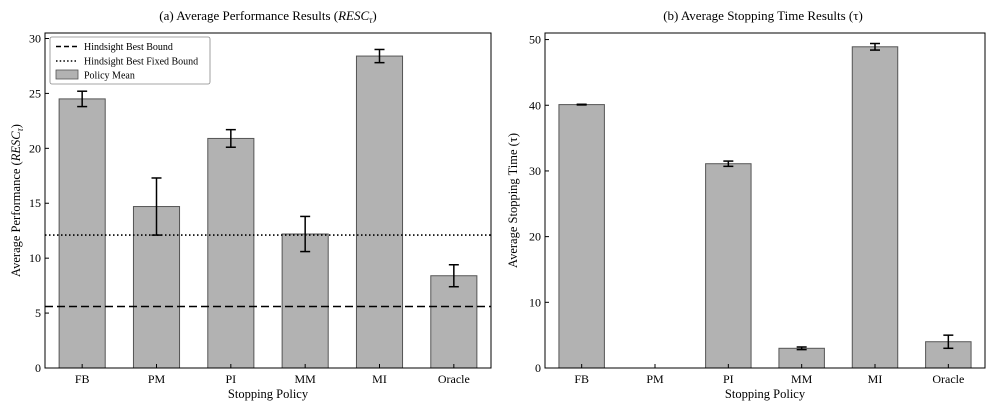 The image size is (1000, 409). I want to click on chart-a-y-tick-label: 25, so click(35, 93).